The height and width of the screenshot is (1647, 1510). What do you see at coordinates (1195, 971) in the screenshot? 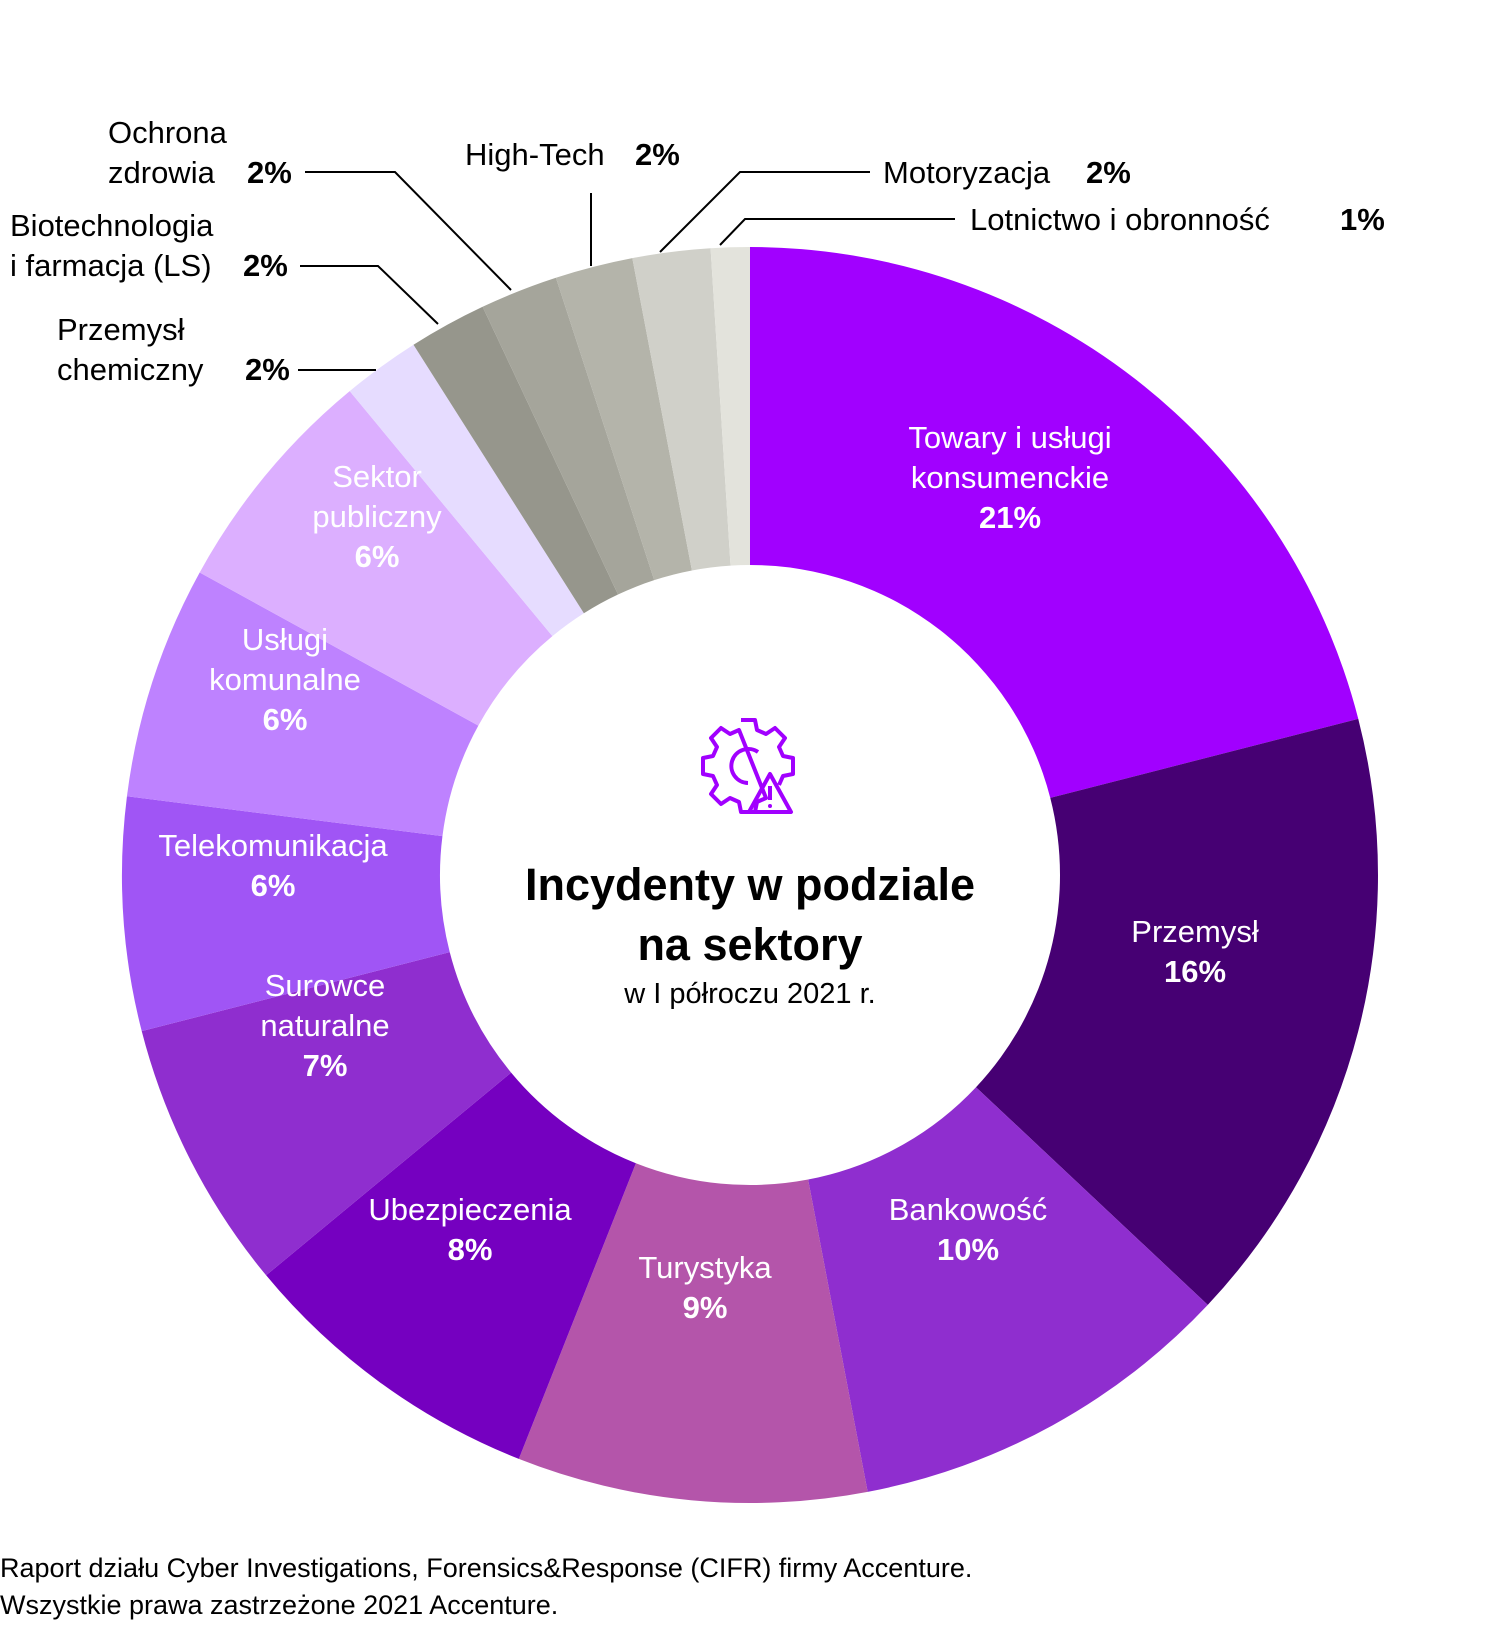
I see `slice-value-1: 16%` at bounding box center [1195, 971].